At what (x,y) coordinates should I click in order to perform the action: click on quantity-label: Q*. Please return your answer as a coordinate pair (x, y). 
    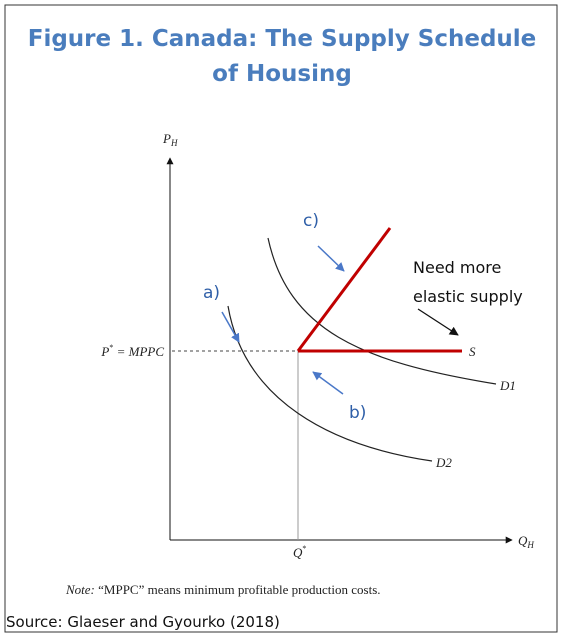
    Looking at the image, I should click on (299, 552).